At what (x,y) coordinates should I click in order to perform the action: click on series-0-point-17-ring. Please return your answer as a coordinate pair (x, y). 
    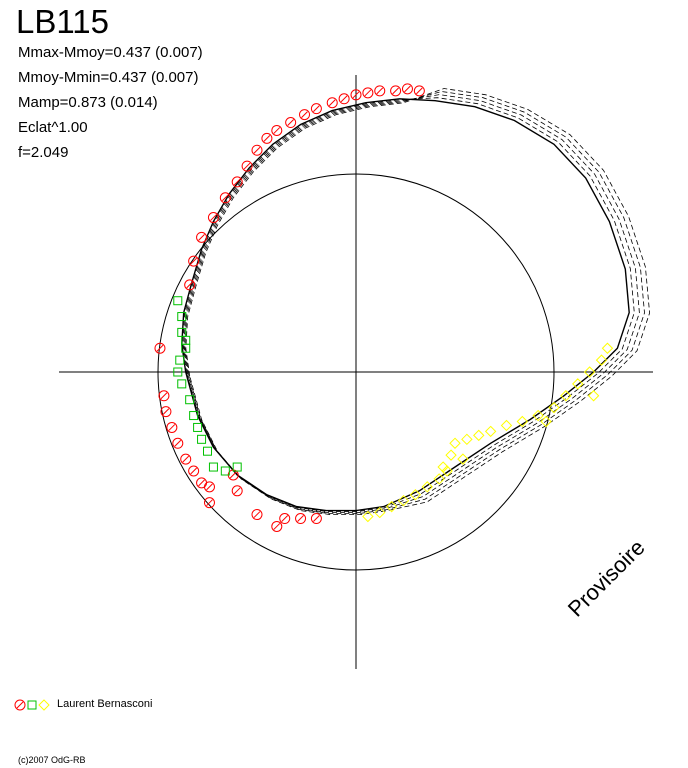
    Looking at the image, I should click on (305, 115).